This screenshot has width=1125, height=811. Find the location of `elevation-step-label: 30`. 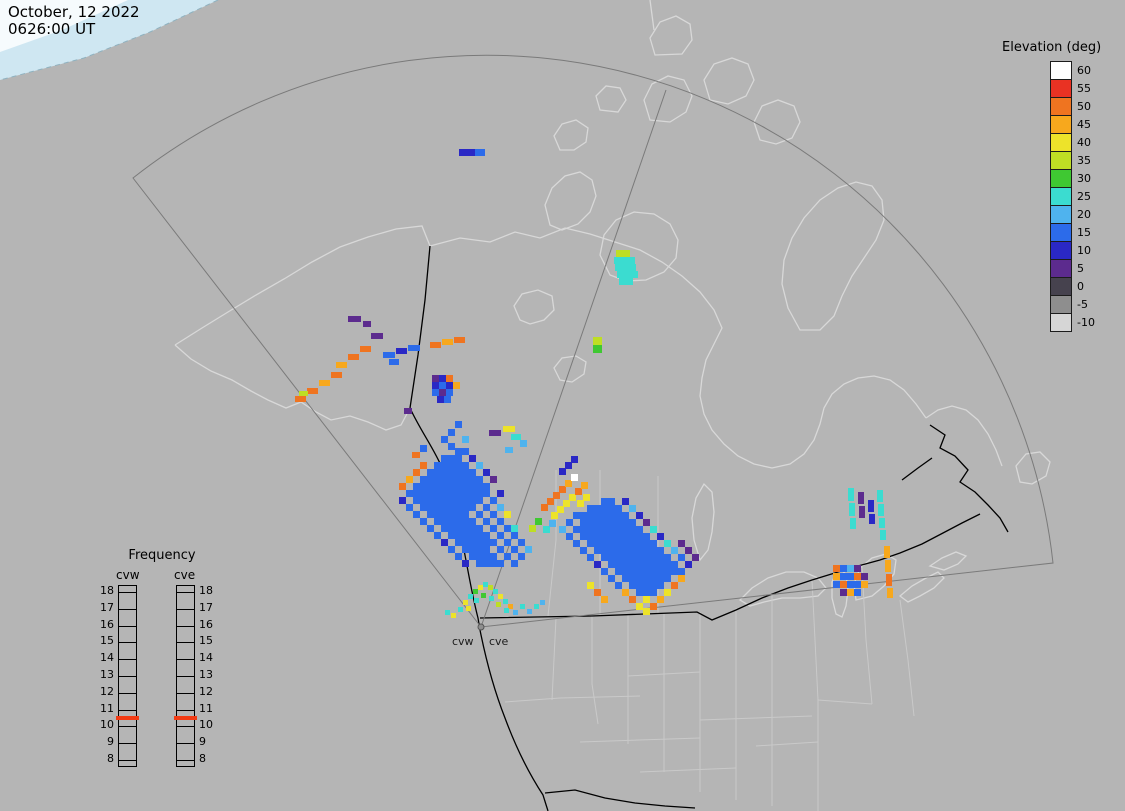

elevation-step-label: 30 is located at coordinates (1084, 178).